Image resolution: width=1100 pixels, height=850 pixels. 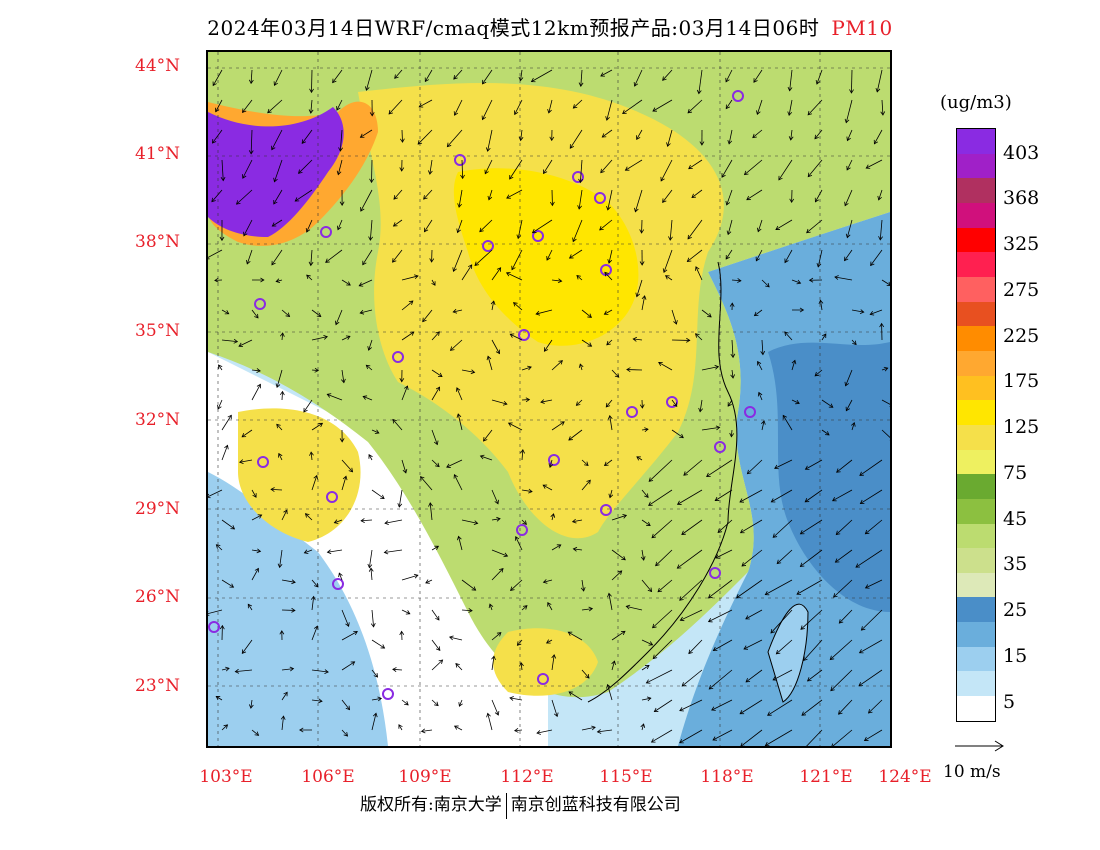 I want to click on lon-label: 112°E, so click(x=527, y=777).